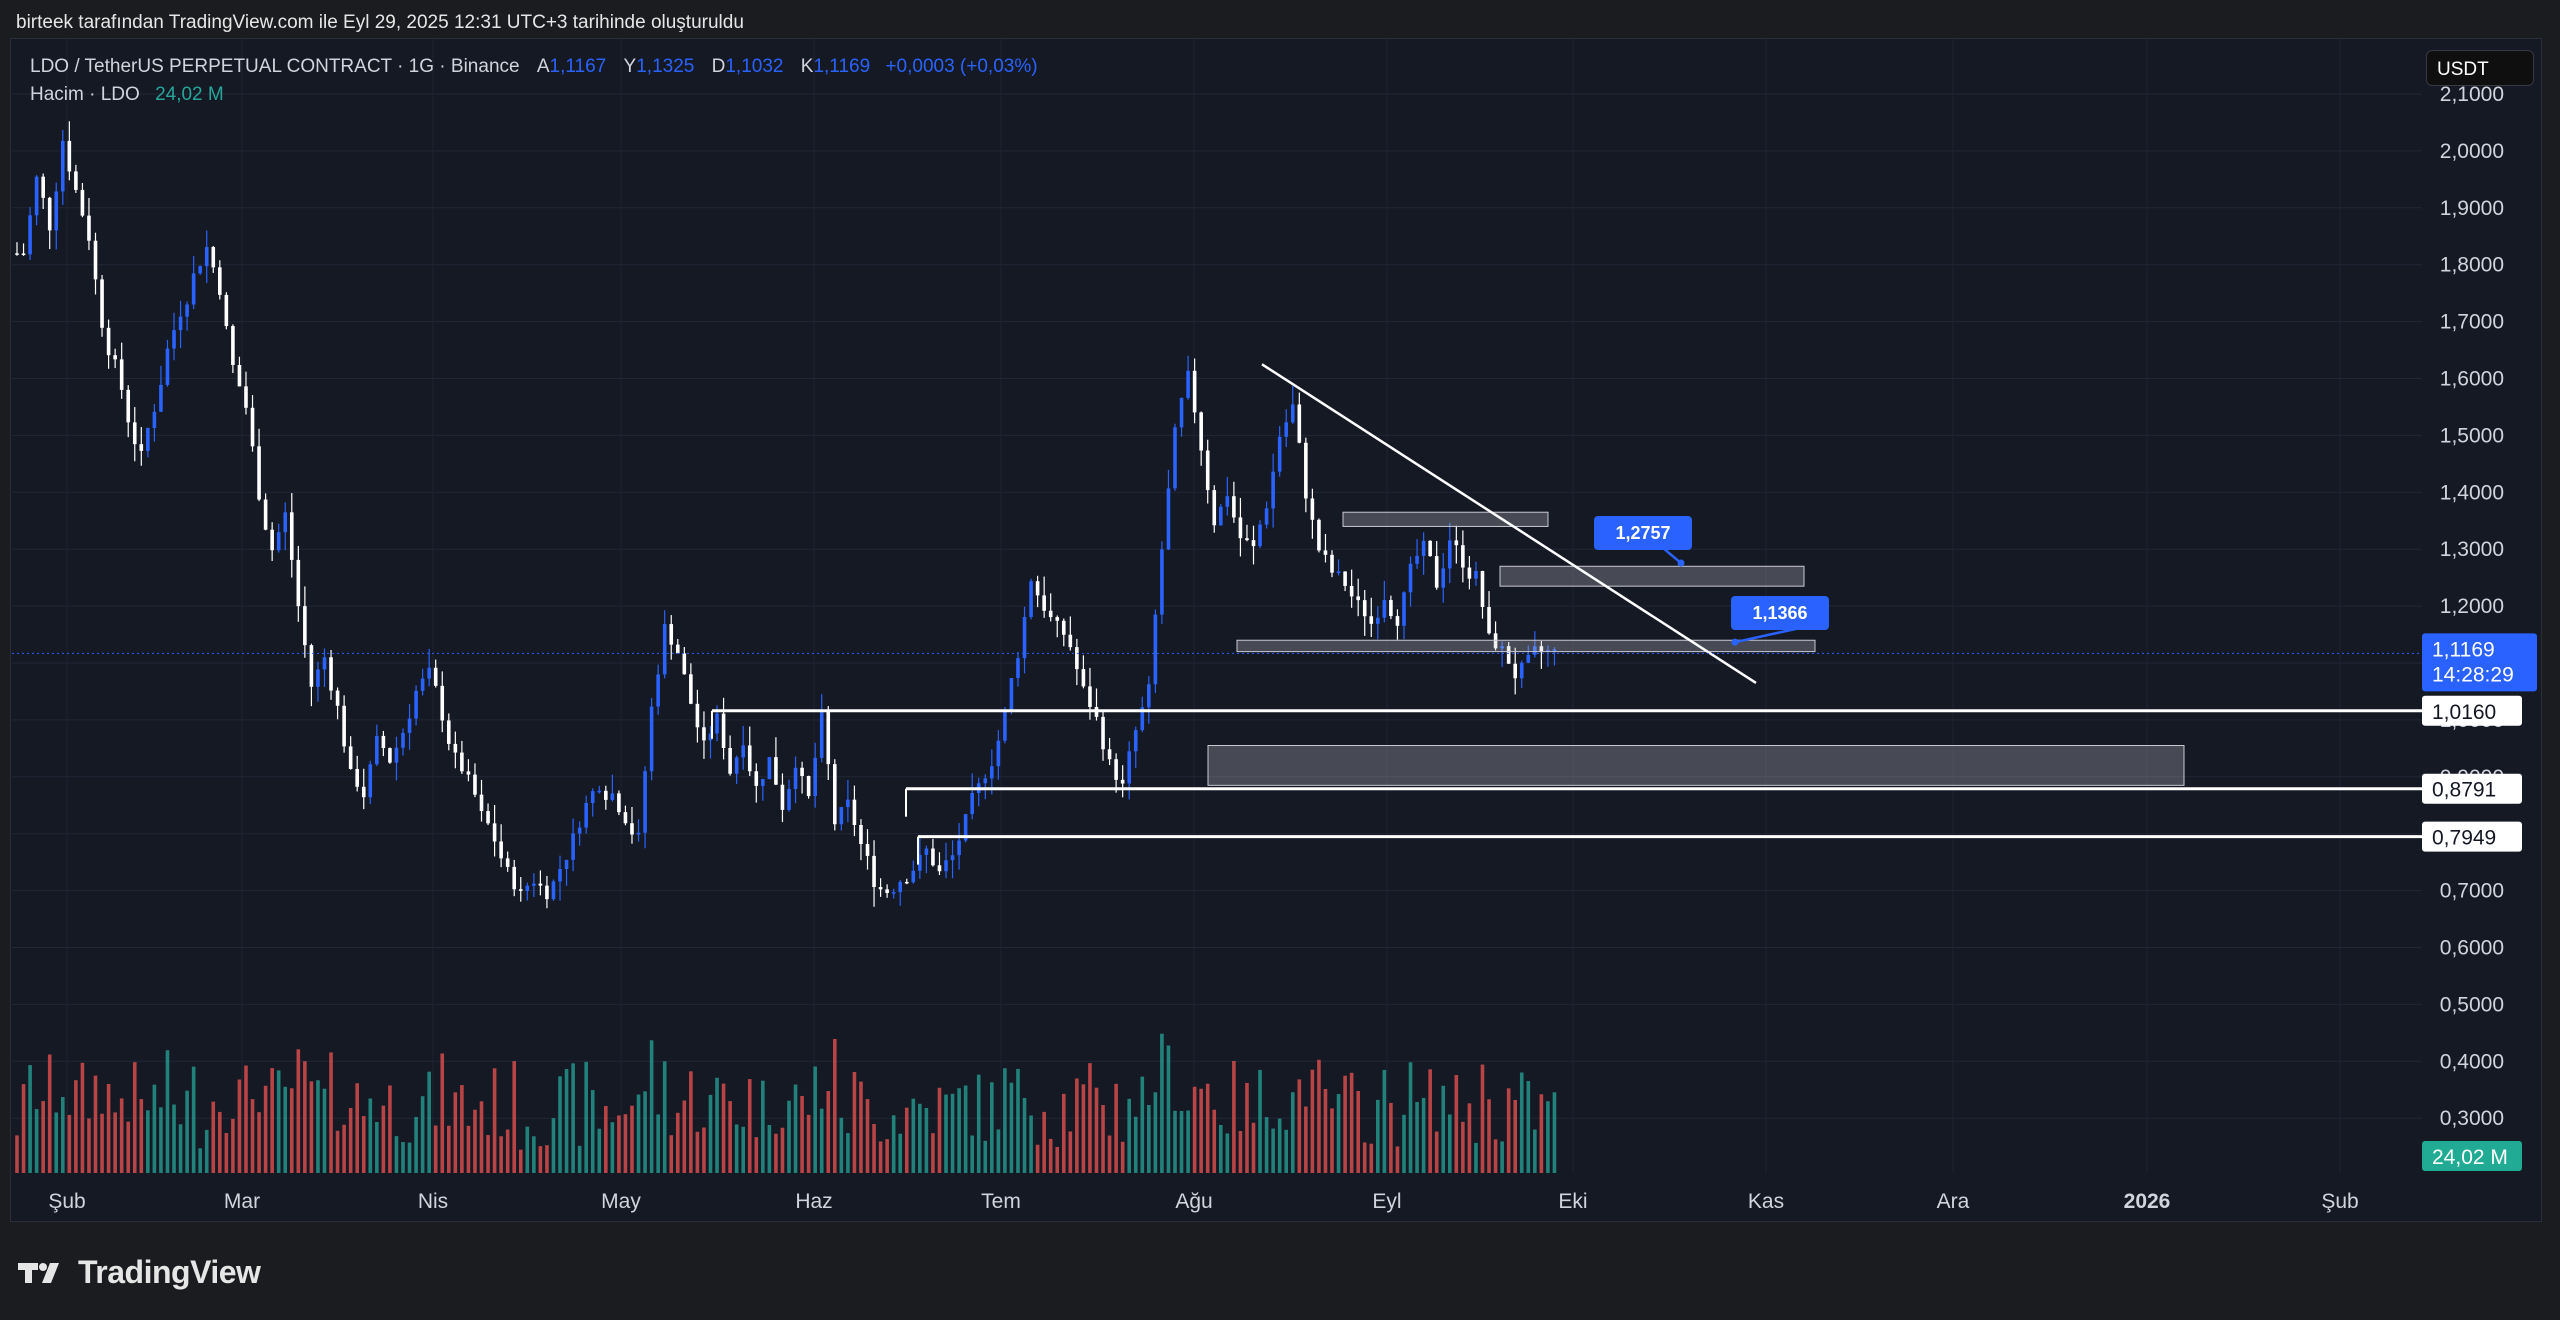 Image resolution: width=2560 pixels, height=1320 pixels. Describe the element at coordinates (2472, 1061) in the screenshot. I see `price-tick-label: 0,4000` at that location.